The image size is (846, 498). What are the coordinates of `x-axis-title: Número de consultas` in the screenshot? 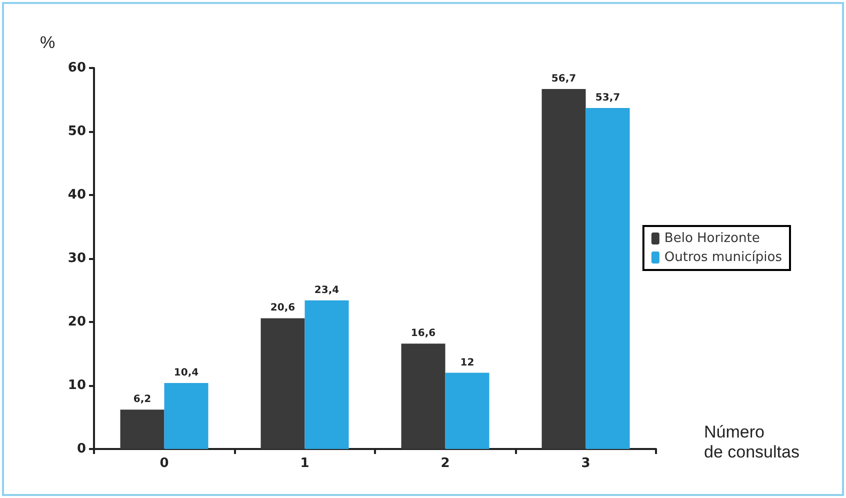 It's located at (752, 442).